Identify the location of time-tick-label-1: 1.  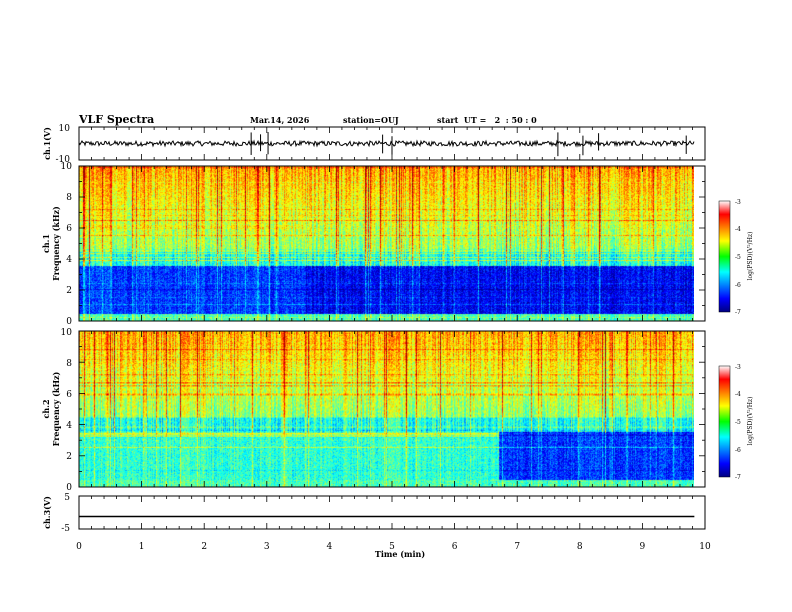
(142, 547).